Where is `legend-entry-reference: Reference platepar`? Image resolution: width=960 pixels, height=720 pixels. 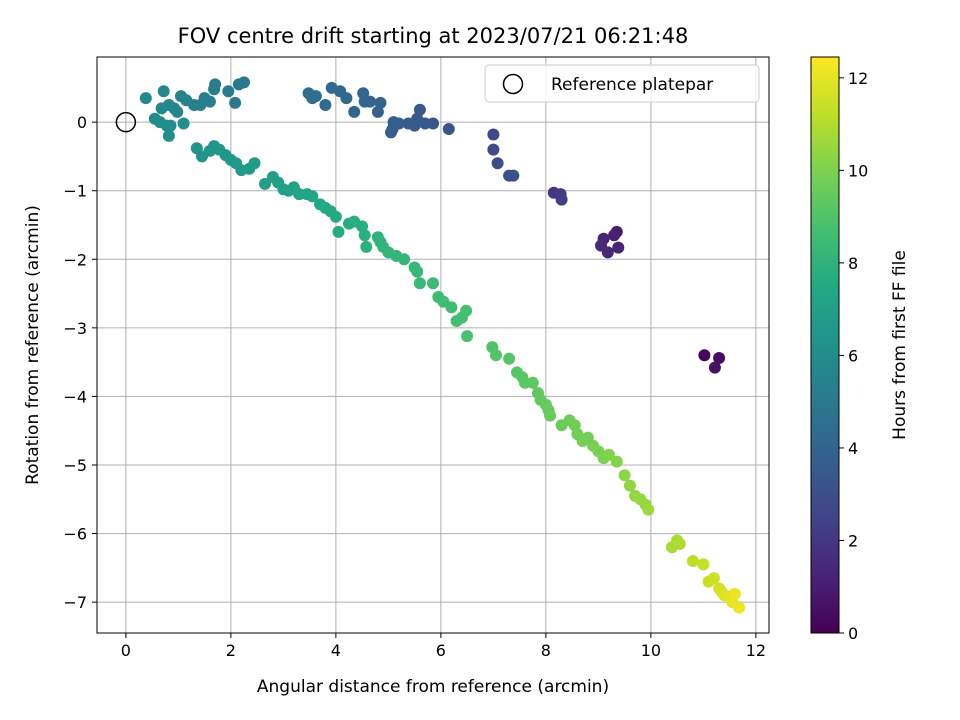
legend-entry-reference: Reference platepar is located at coordinates (632, 85).